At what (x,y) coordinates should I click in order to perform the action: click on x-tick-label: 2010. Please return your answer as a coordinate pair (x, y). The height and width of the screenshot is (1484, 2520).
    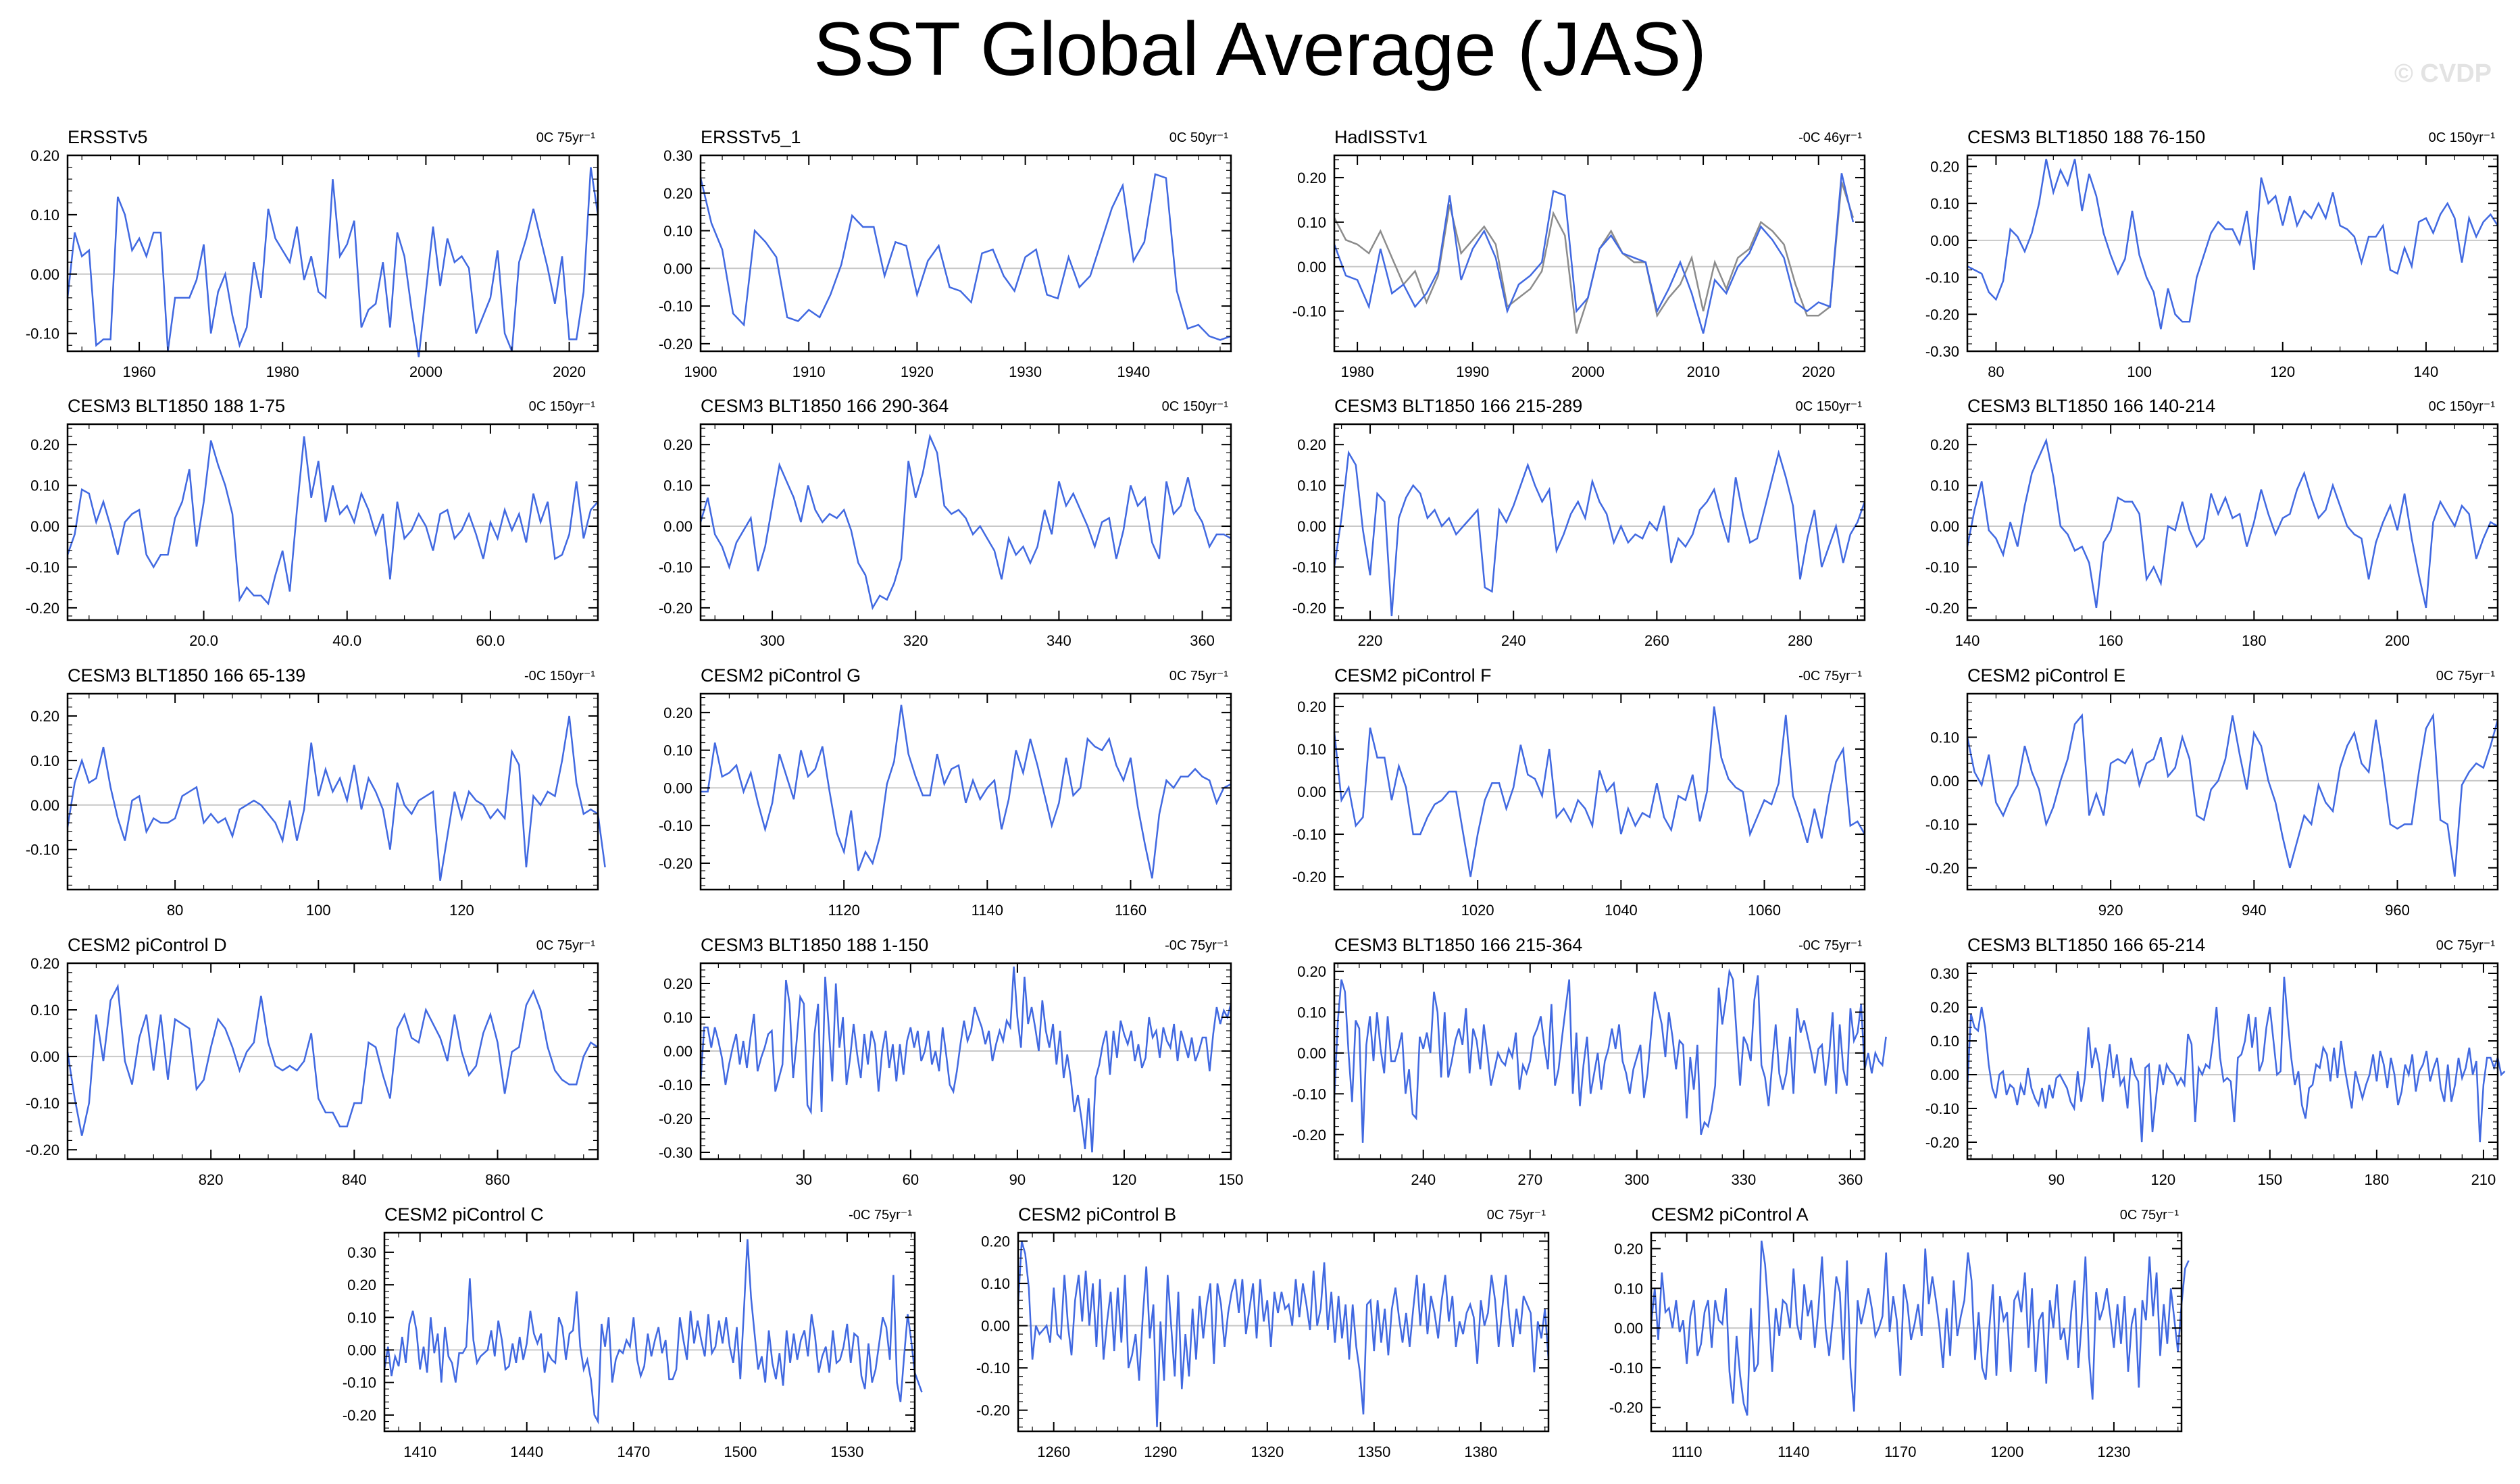
    Looking at the image, I should click on (1704, 371).